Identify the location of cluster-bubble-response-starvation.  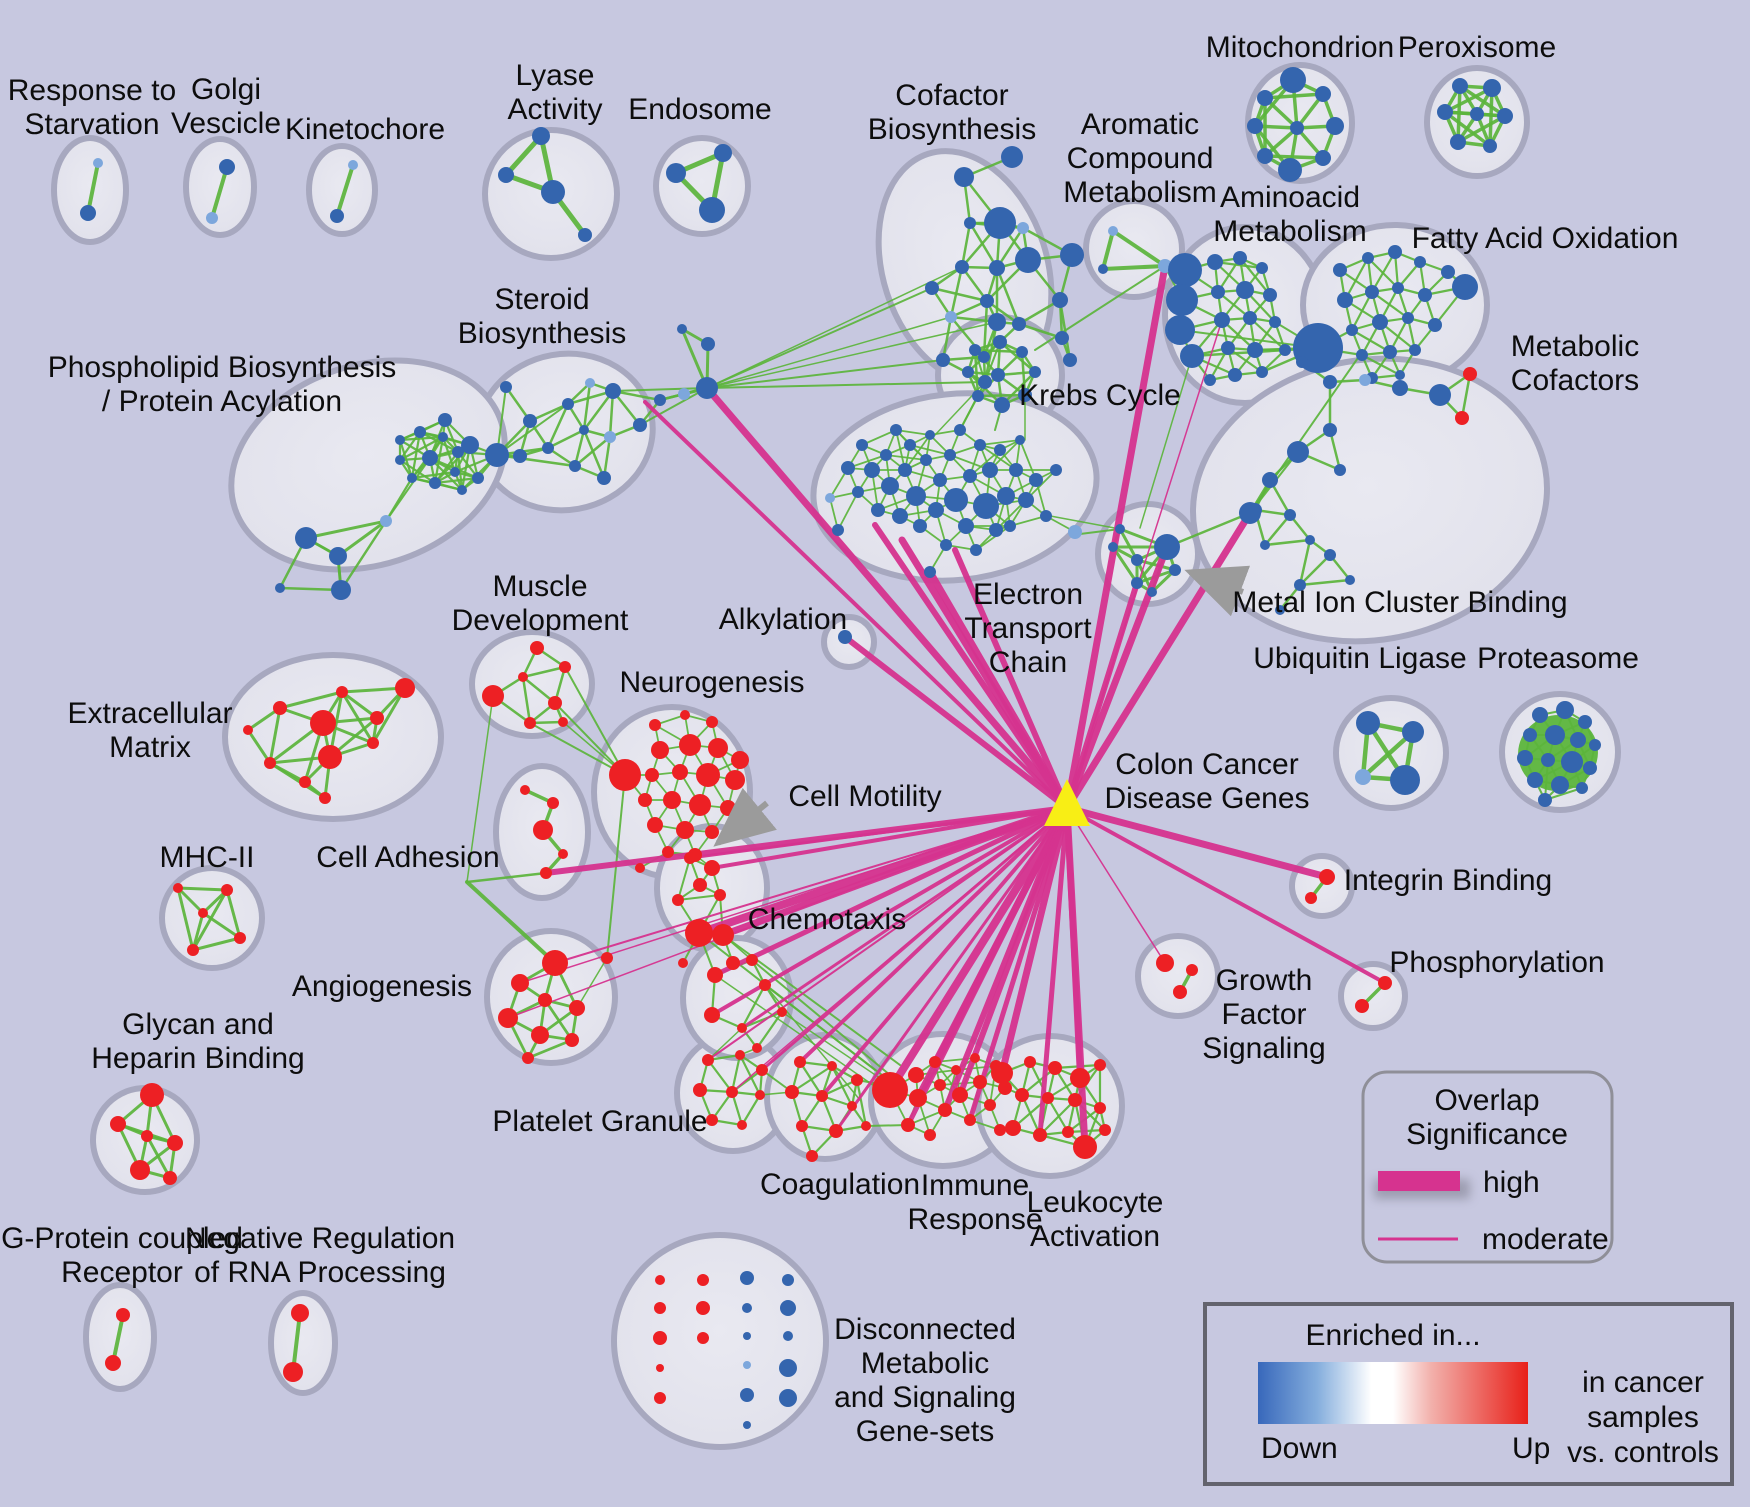
(90, 190).